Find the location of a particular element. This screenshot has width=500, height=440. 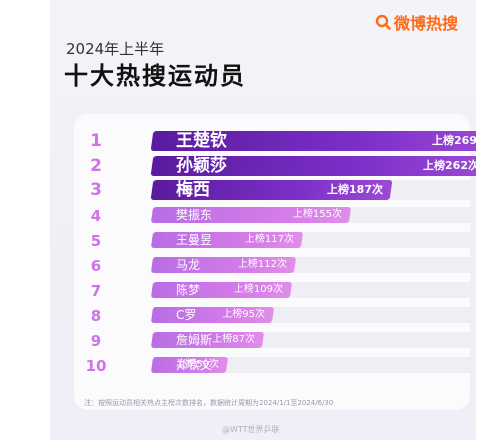

ranking-row: 8 C罗 上榜95次 is located at coordinates (263, 316).